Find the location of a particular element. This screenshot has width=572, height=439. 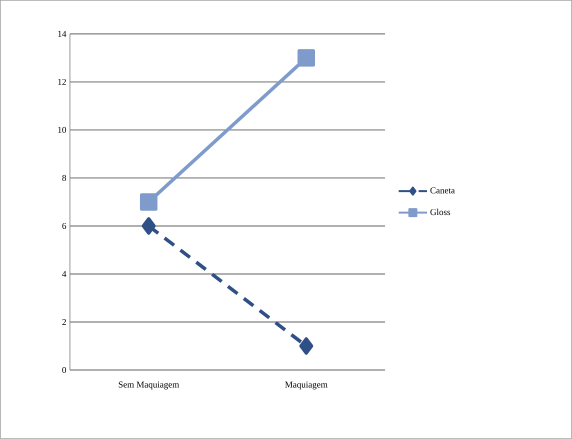

y-tick-label: 10 is located at coordinates (62, 129).